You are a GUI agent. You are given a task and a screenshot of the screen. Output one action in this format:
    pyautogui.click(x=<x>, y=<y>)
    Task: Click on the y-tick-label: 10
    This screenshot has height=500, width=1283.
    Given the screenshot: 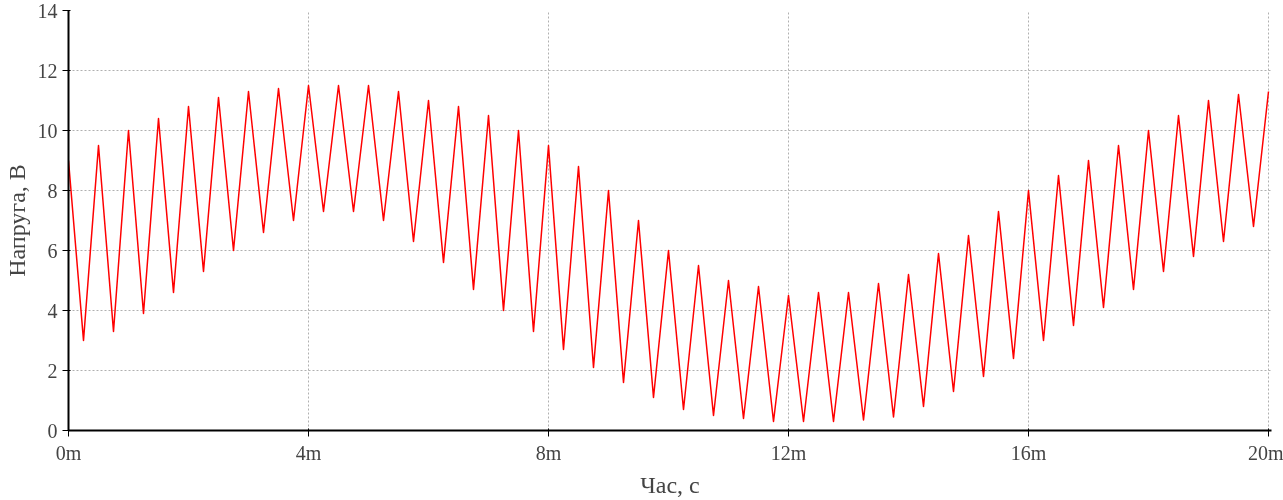 What is the action you would take?
    pyautogui.click(x=47, y=130)
    